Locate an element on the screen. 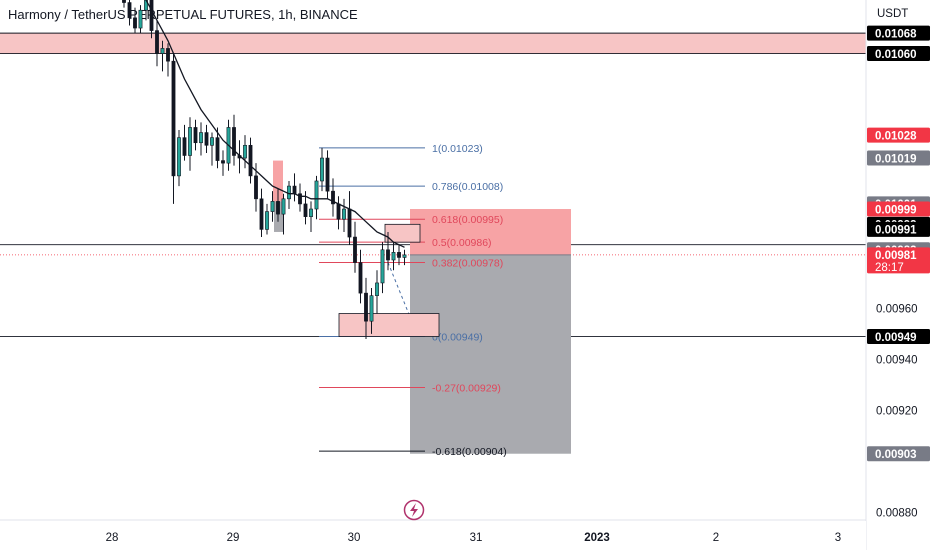 This screenshot has height=550, width=932. time-axis-bg is located at coordinates (433, 535).